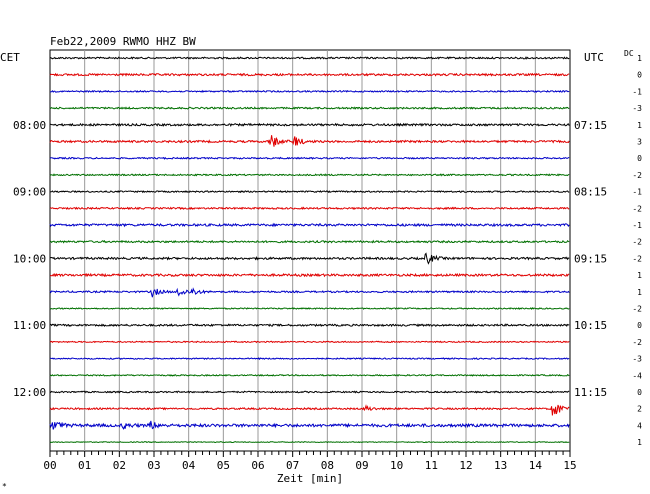  Describe the element at coordinates (292, 465) in the screenshot. I see `x-tick-label: 07` at that location.